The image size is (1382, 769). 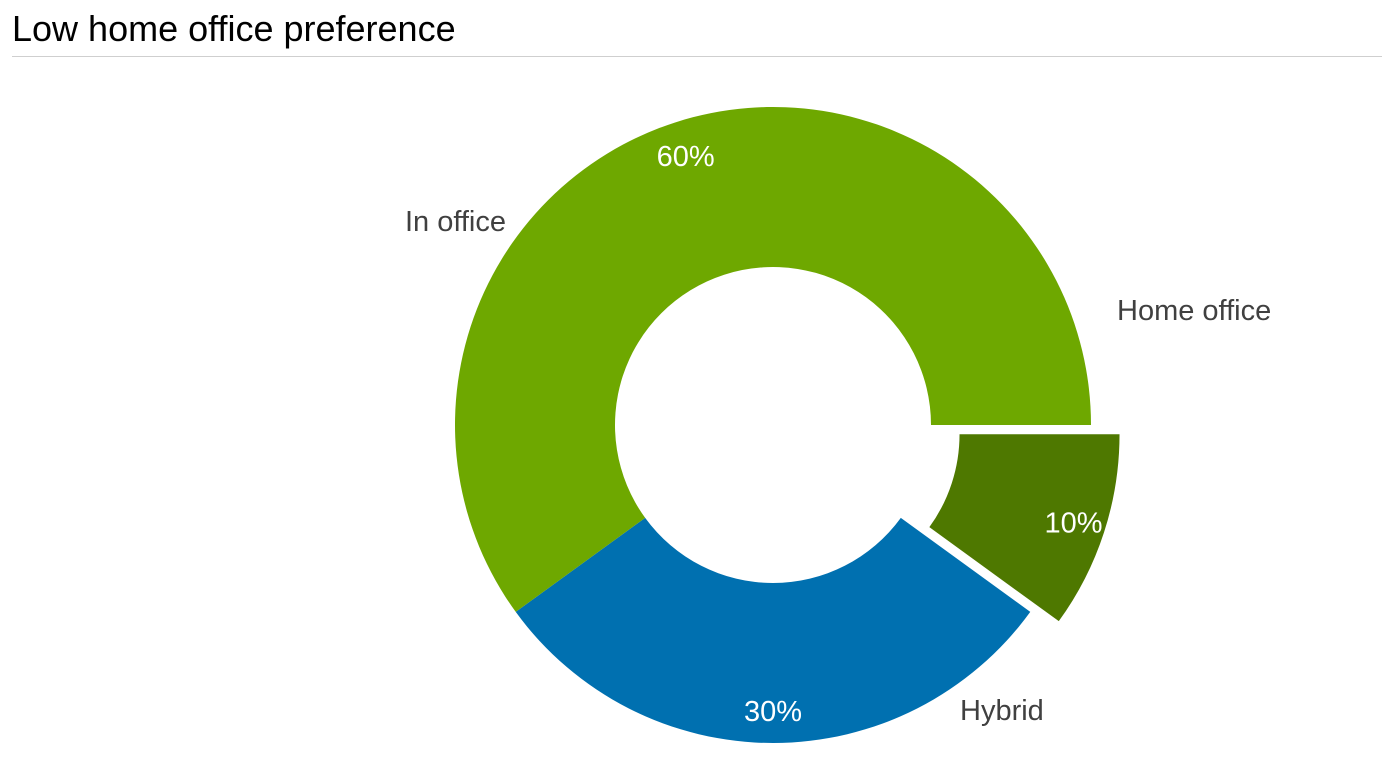 I want to click on slice-hybrid, so click(x=773, y=630).